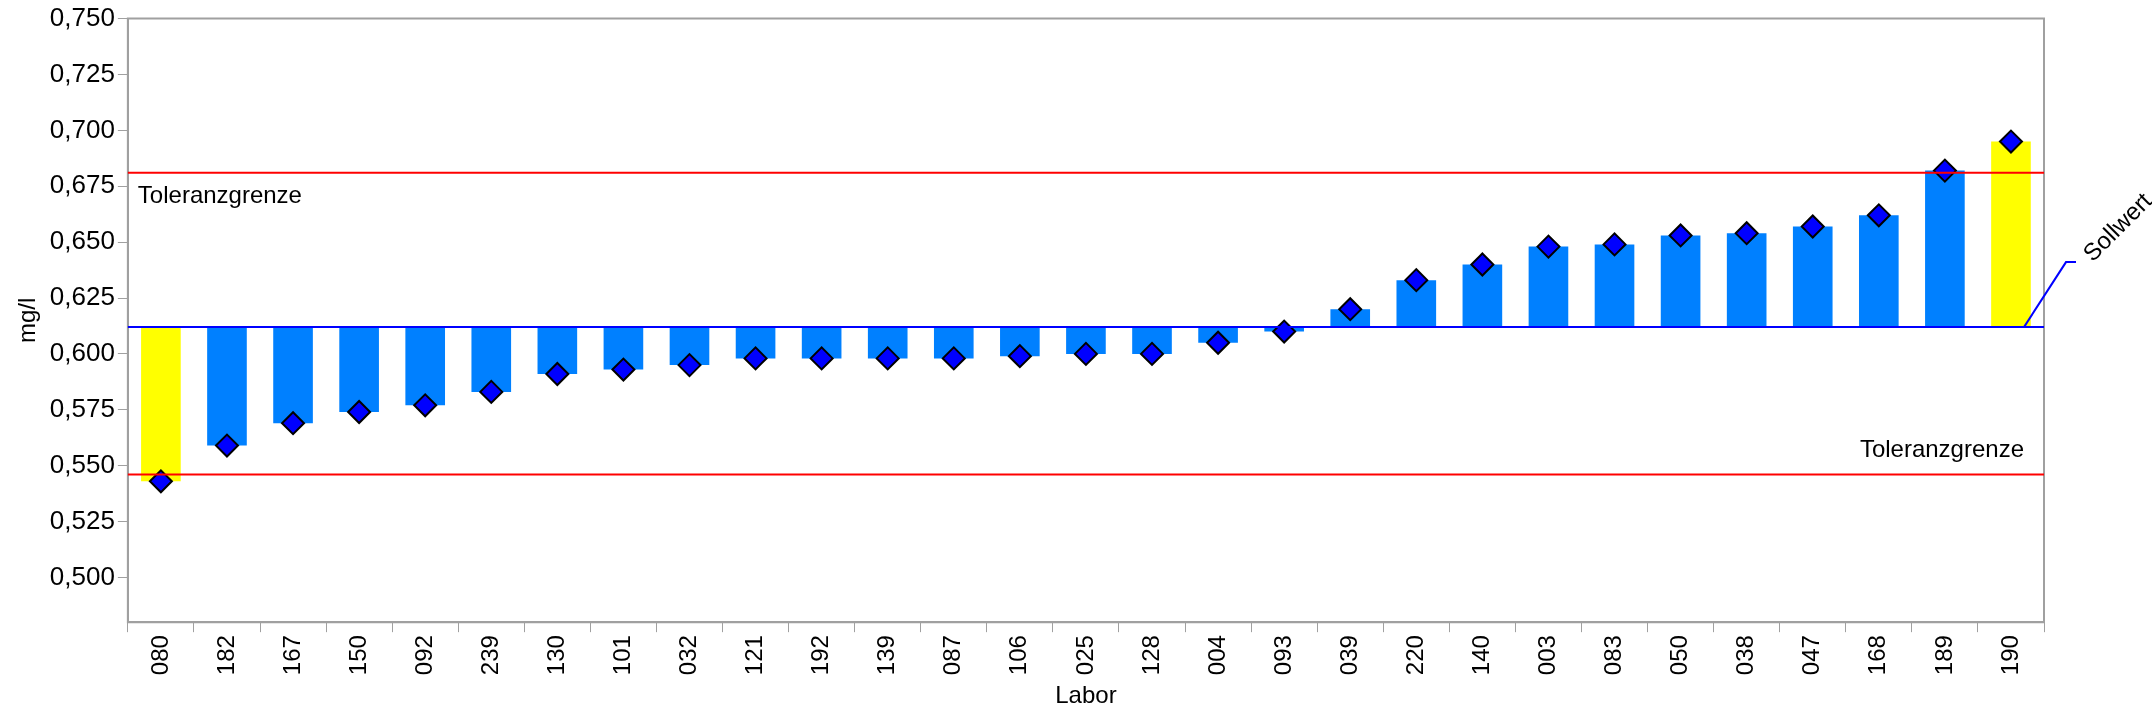  I want to click on x-tick-label: 025, so click(1084, 655).